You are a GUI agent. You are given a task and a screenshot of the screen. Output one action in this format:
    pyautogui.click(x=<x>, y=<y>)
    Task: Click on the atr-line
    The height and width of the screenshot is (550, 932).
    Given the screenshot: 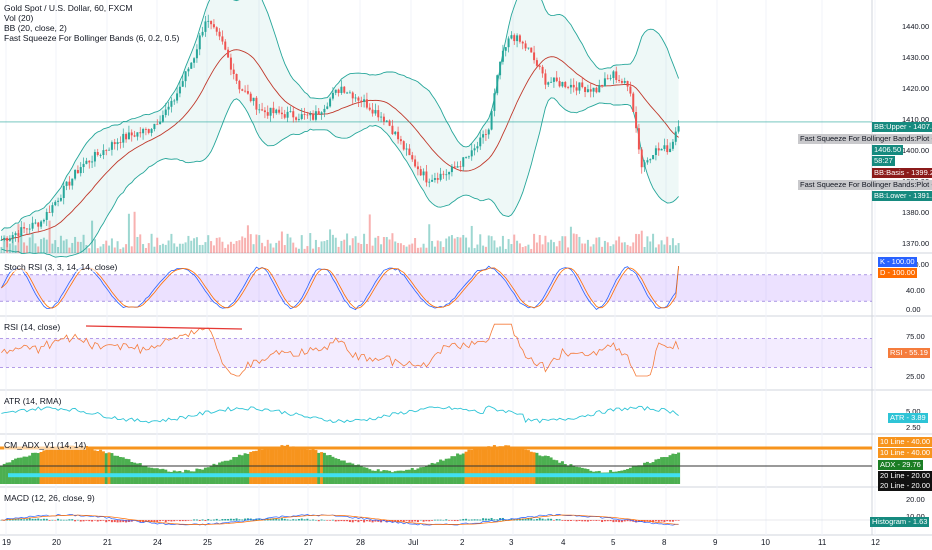 What is the action you would take?
    pyautogui.click(x=340, y=414)
    